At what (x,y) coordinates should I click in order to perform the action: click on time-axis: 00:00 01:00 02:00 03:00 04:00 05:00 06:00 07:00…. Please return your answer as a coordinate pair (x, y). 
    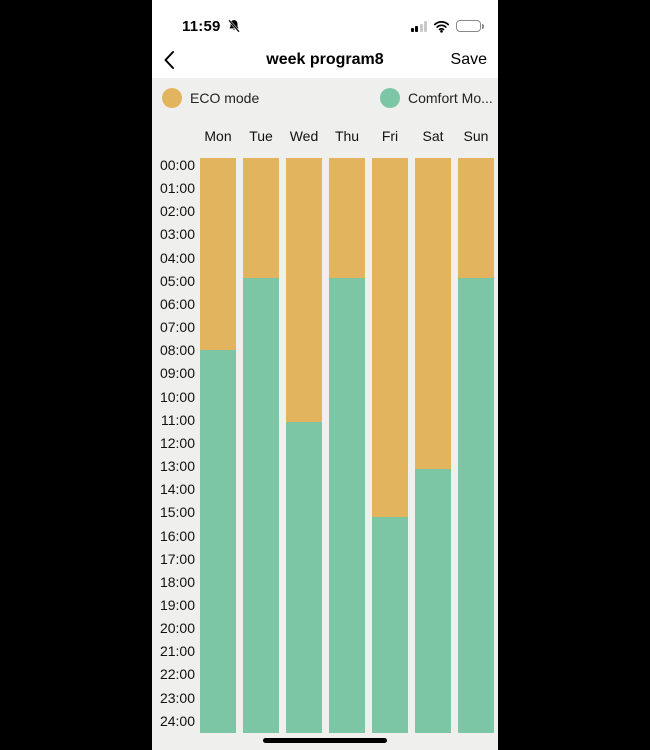
    Looking at the image, I should click on (173, 443).